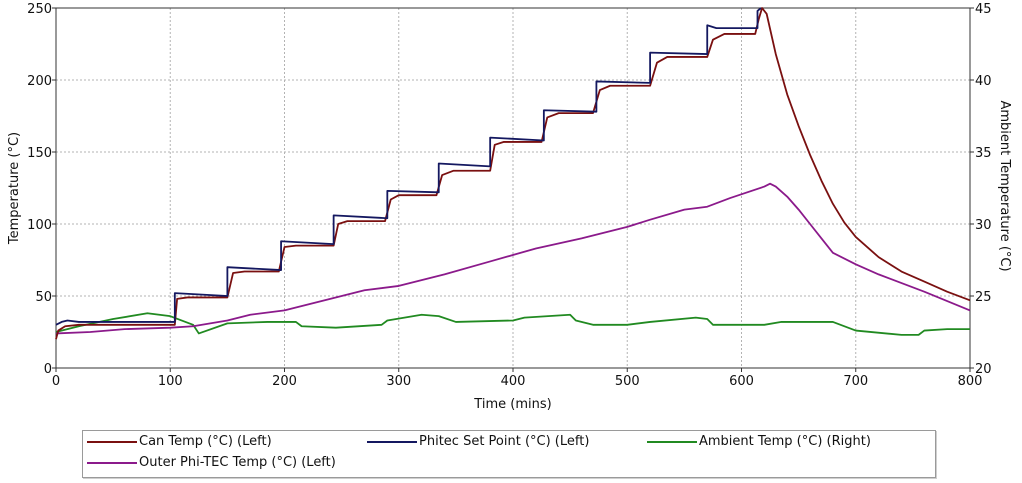 This screenshot has height=483, width=1022. I want to click on legend-item-can-temp: Can Temp (°C) (Left), so click(179, 441).